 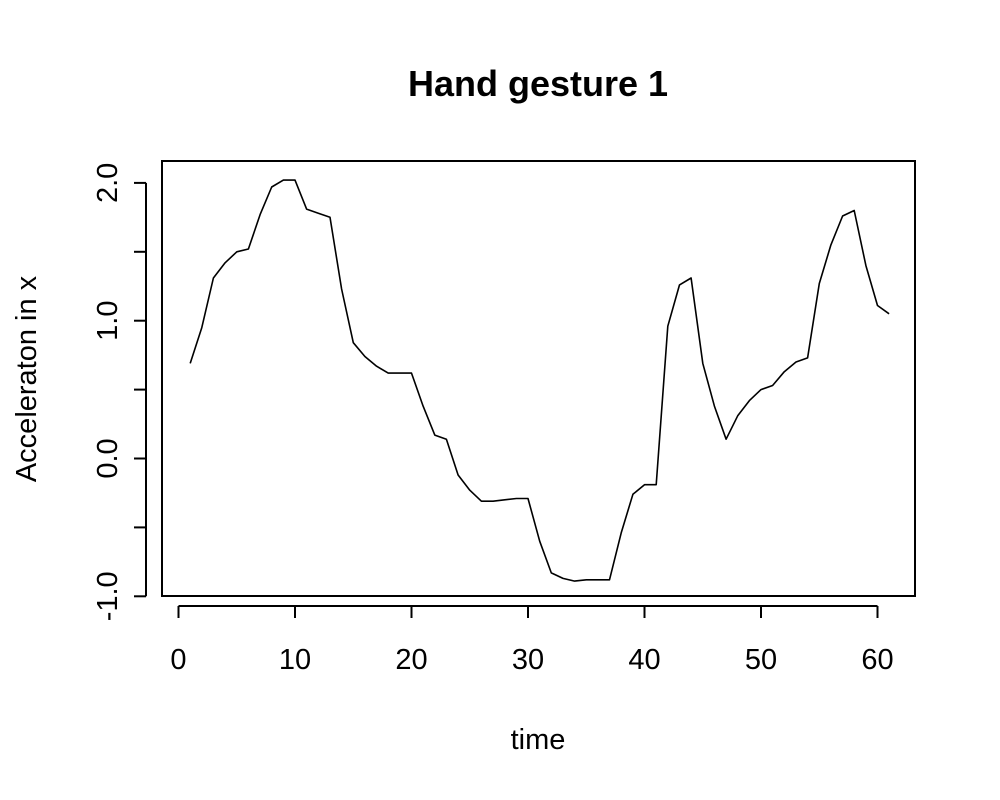 What do you see at coordinates (761, 660) in the screenshot?
I see `x-tick-label: 50` at bounding box center [761, 660].